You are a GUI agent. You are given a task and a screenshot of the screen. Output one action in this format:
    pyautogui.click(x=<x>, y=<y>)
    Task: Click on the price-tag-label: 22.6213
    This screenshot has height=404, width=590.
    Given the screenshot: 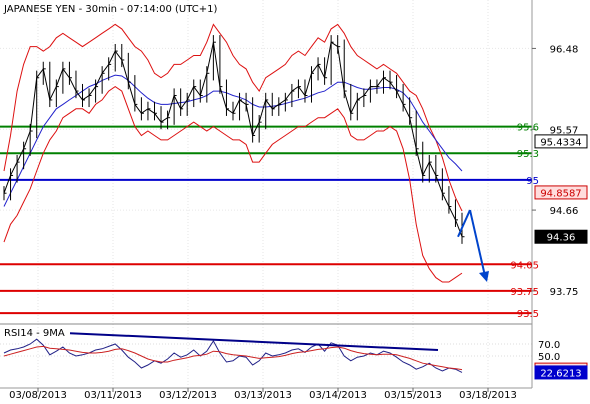 What is the action you would take?
    pyautogui.click(x=560, y=373)
    